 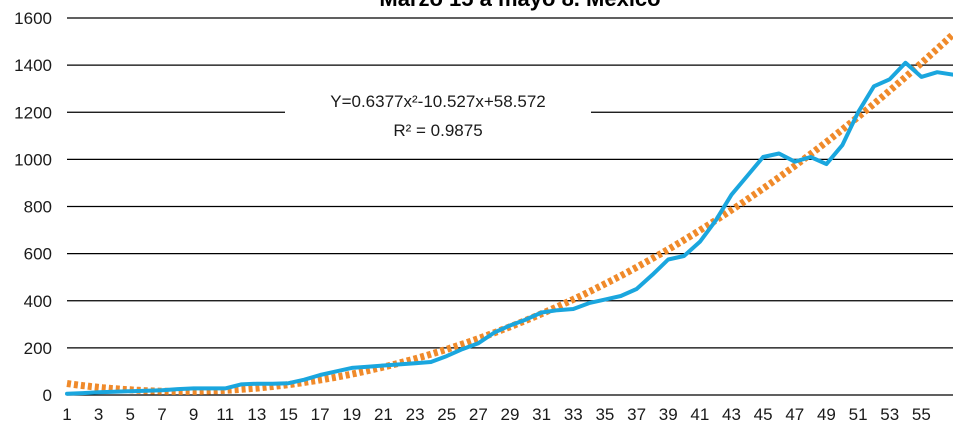 What do you see at coordinates (699, 414) in the screenshot?
I see `x-tick-label: 41` at bounding box center [699, 414].